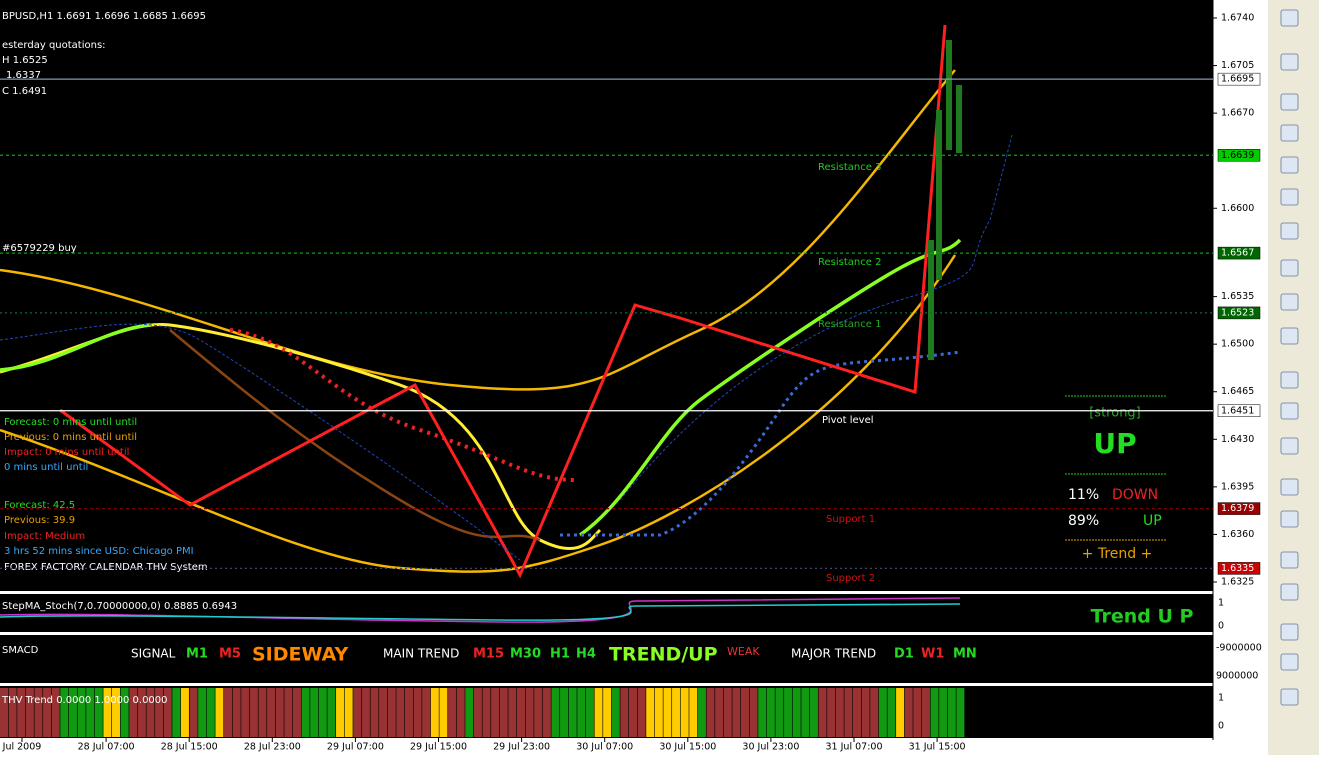 The width and height of the screenshot is (1319, 759). What do you see at coordinates (438, 747) in the screenshot?
I see `time-label: 29 Jul 15:00` at bounding box center [438, 747].